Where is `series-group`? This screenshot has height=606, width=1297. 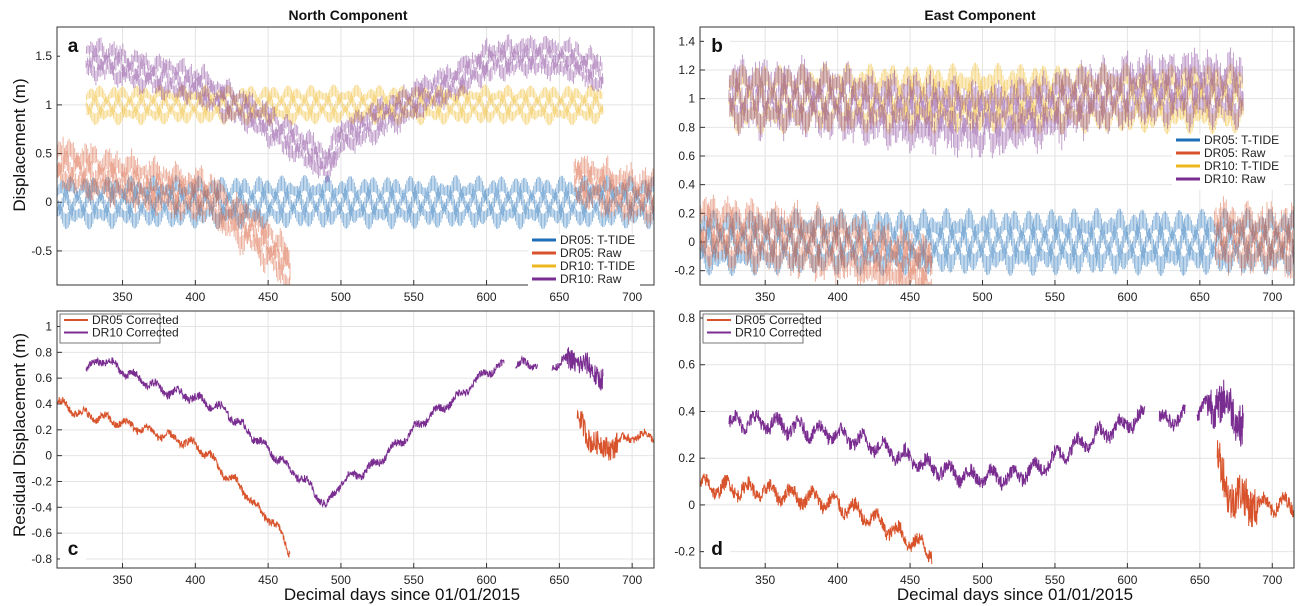 series-group is located at coordinates (997, 472).